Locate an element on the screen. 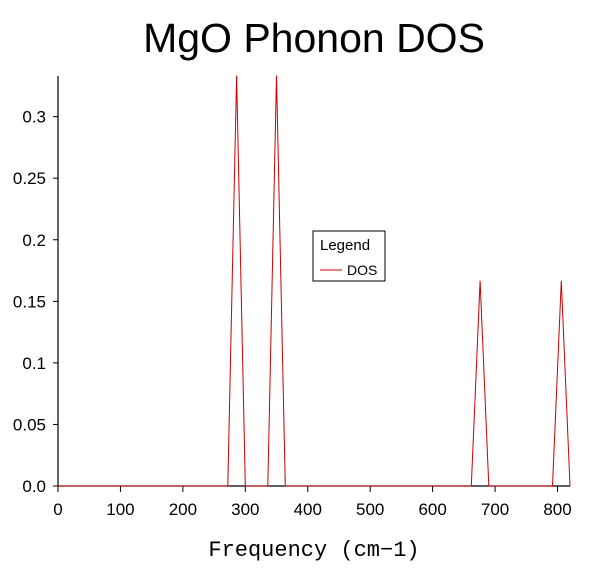 Image resolution: width=590 pixels, height=582 pixels. x-tick-label: 700 is located at coordinates (495, 509).